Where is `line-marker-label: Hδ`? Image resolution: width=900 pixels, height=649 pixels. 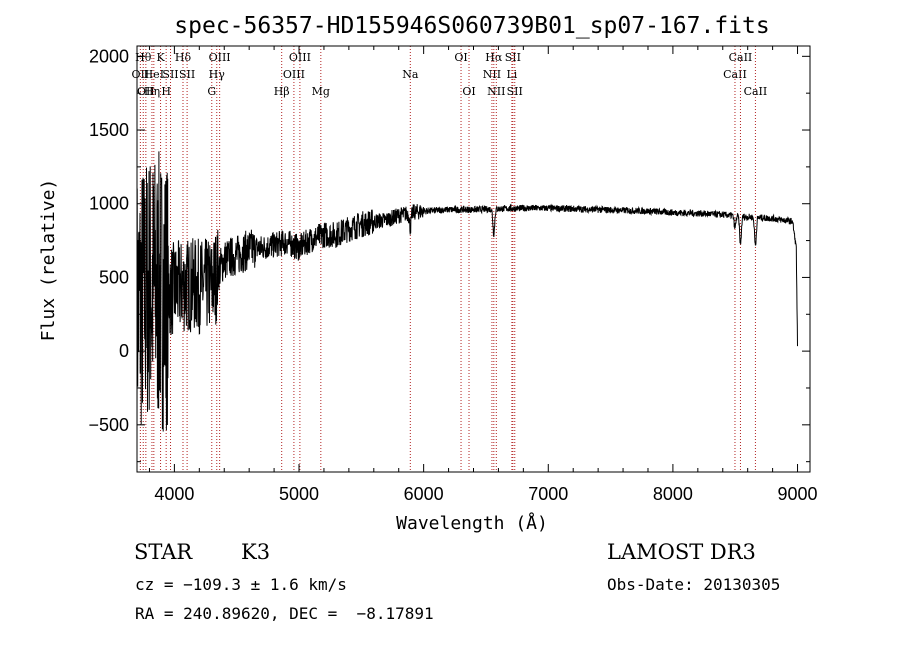 line-marker-label: Hδ is located at coordinates (183, 57).